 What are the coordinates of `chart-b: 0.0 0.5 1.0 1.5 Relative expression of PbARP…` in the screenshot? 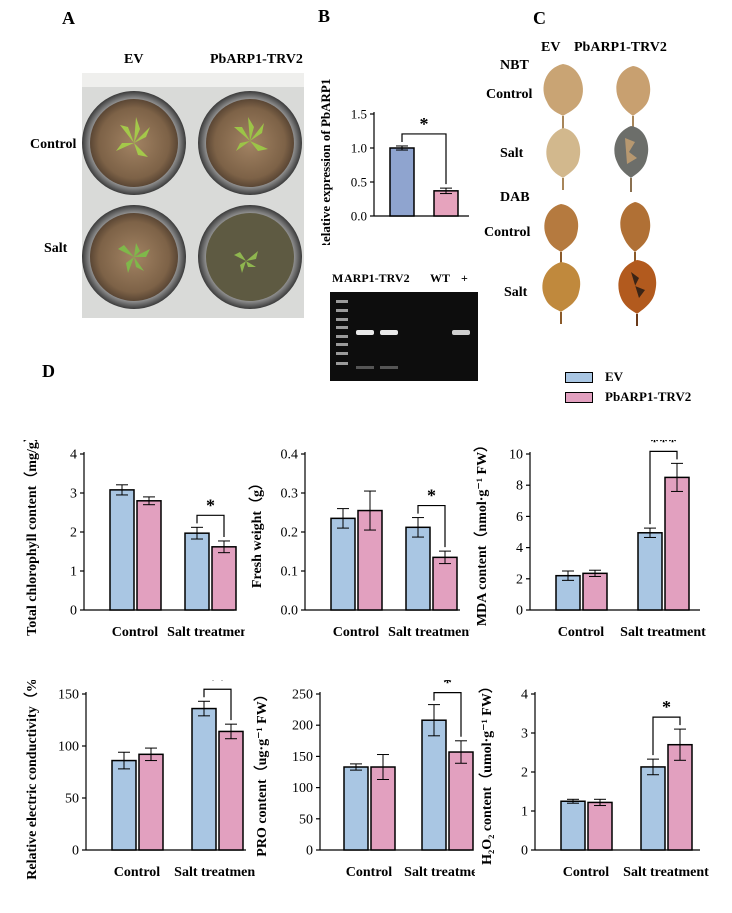 It's located at (393, 162).